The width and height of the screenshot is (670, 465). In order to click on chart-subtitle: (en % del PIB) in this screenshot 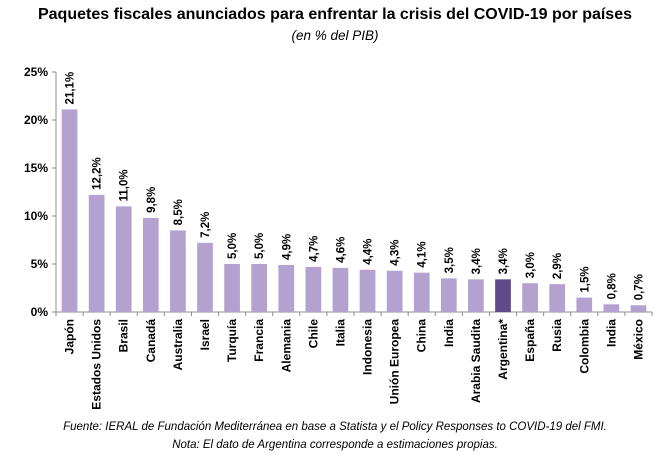, I will do `click(335, 35)`.